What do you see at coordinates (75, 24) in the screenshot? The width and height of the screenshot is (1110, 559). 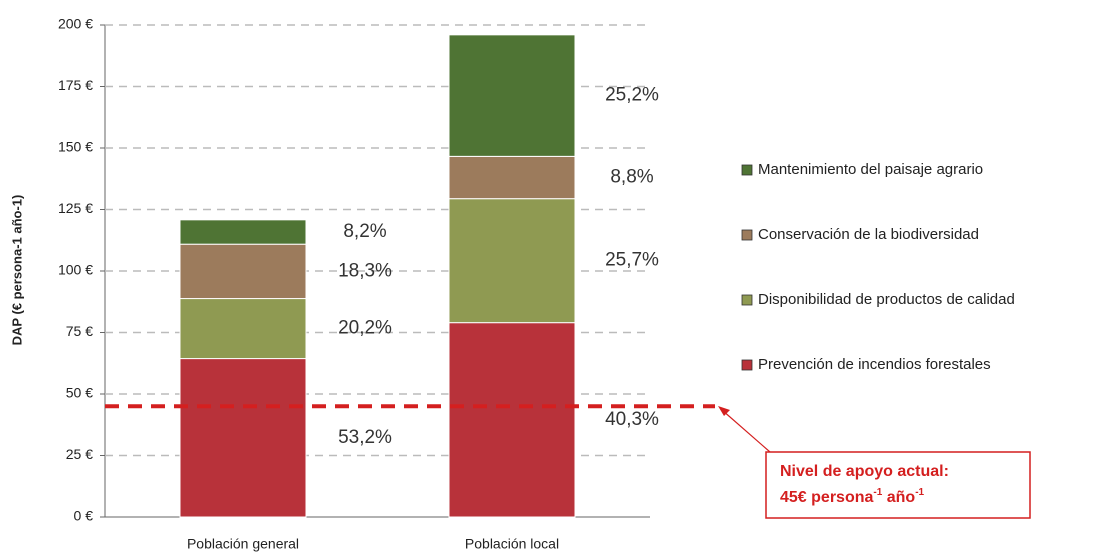 I see `y-tick-label: 200 €` at bounding box center [75, 24].